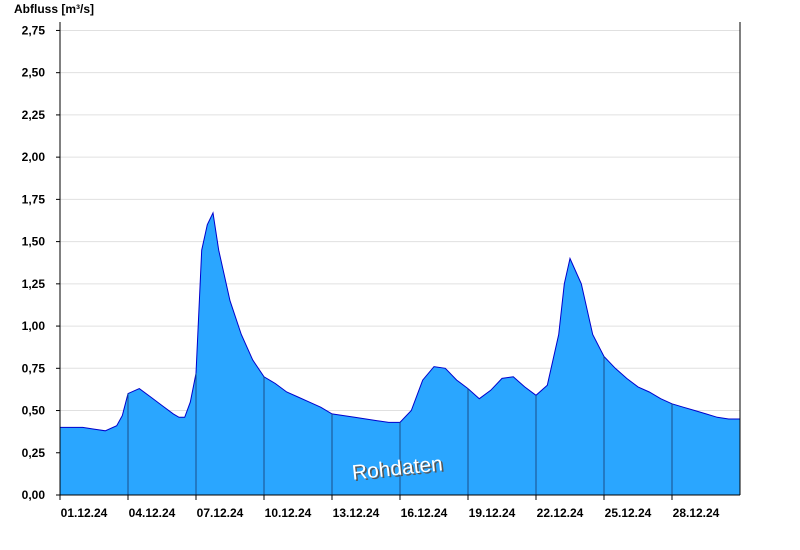  I want to click on y-tick-label: 0,50, so click(34, 411).